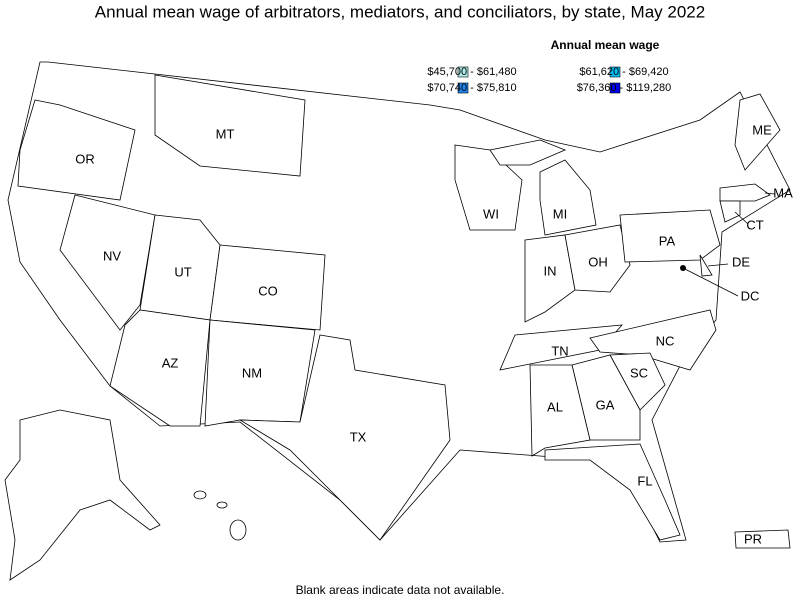  I want to click on state-label: IN, so click(550, 270).